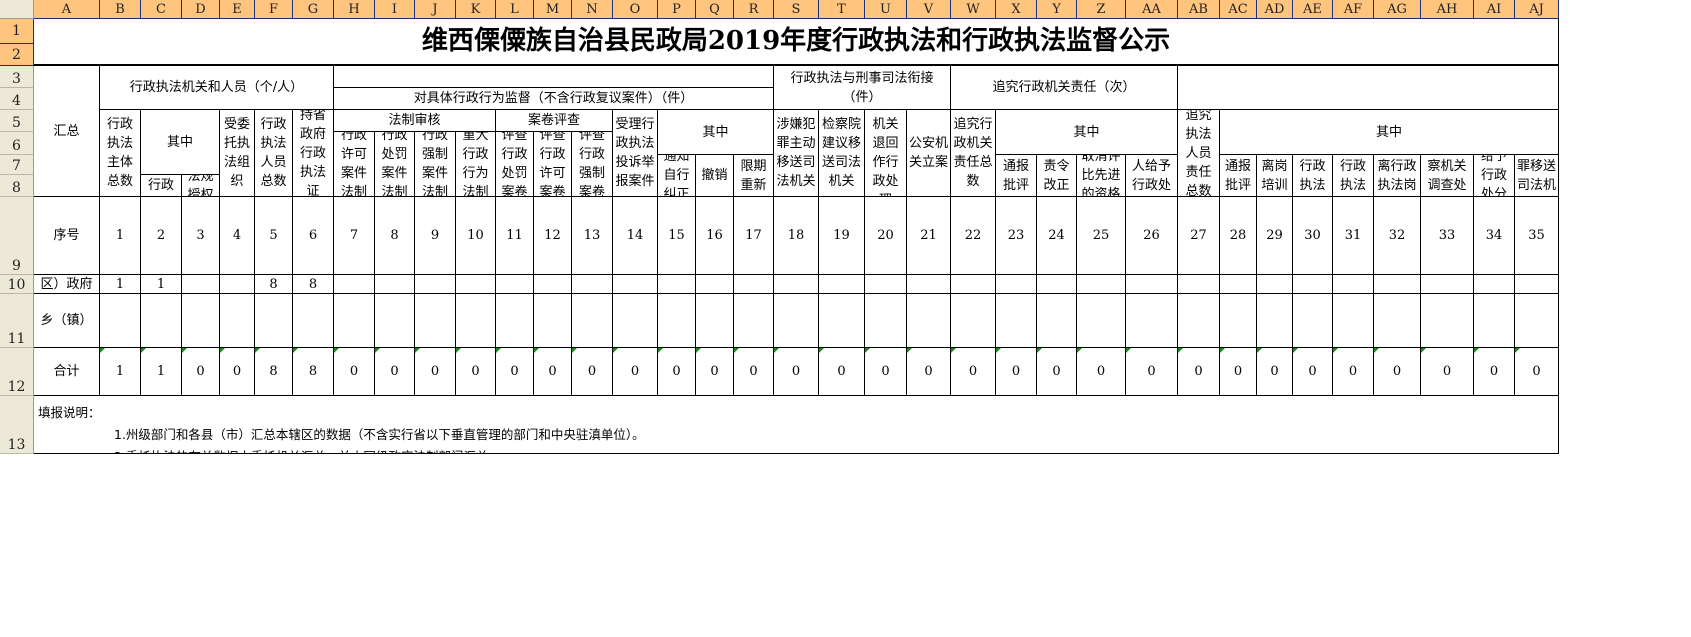 The width and height of the screenshot is (1691, 637). Describe the element at coordinates (1057, 9) in the screenshot. I see `column-header-y: Y` at that location.